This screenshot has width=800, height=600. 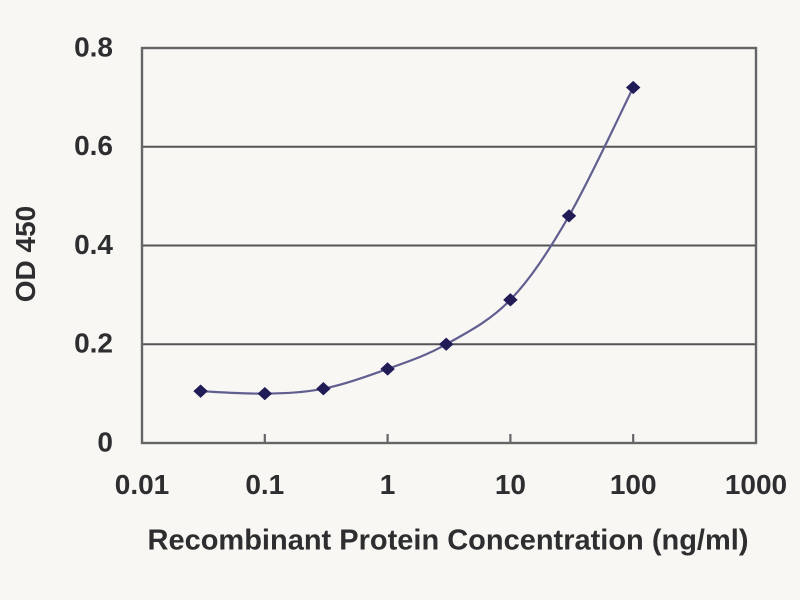 I want to click on y-tick-label: 0.4, so click(x=93, y=244).